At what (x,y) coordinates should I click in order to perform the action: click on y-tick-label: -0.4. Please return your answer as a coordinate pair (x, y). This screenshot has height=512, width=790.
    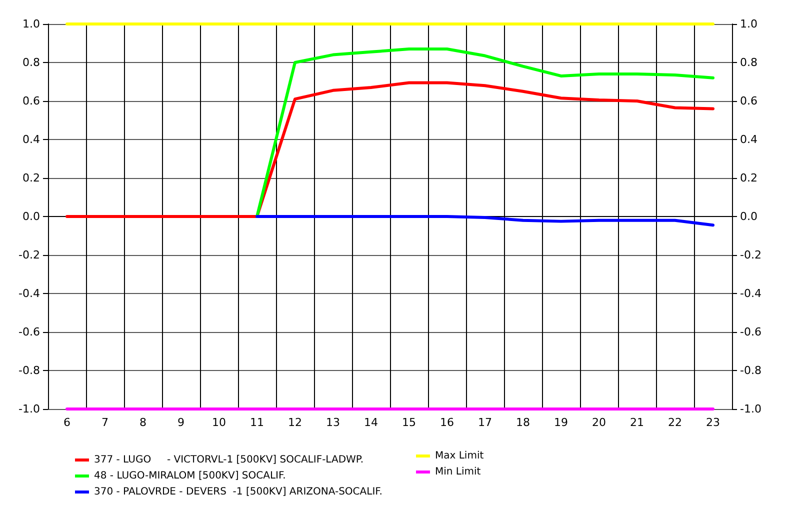
    Looking at the image, I should click on (29, 293).